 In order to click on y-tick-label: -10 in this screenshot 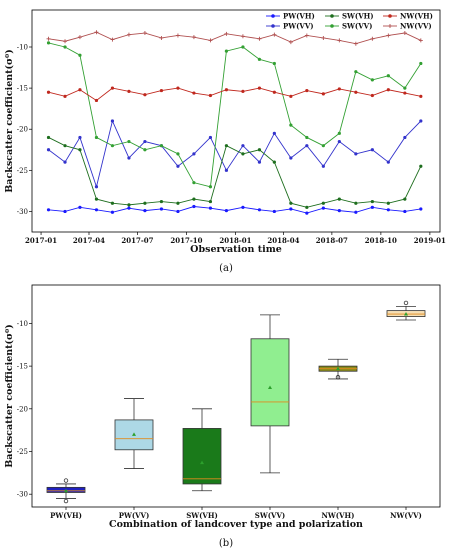, I will do `click(22, 324)`.